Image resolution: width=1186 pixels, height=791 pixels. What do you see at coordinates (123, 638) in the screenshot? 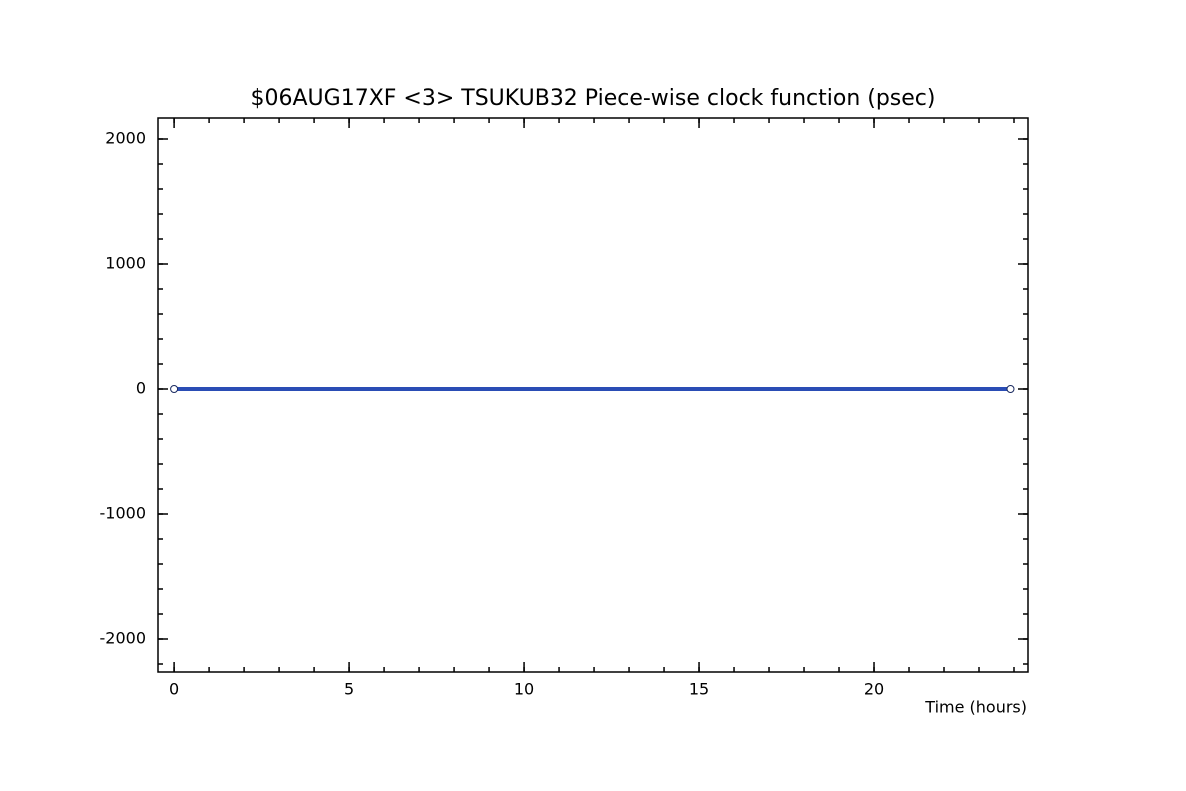
I see `y-tick-label: -2000` at bounding box center [123, 638].